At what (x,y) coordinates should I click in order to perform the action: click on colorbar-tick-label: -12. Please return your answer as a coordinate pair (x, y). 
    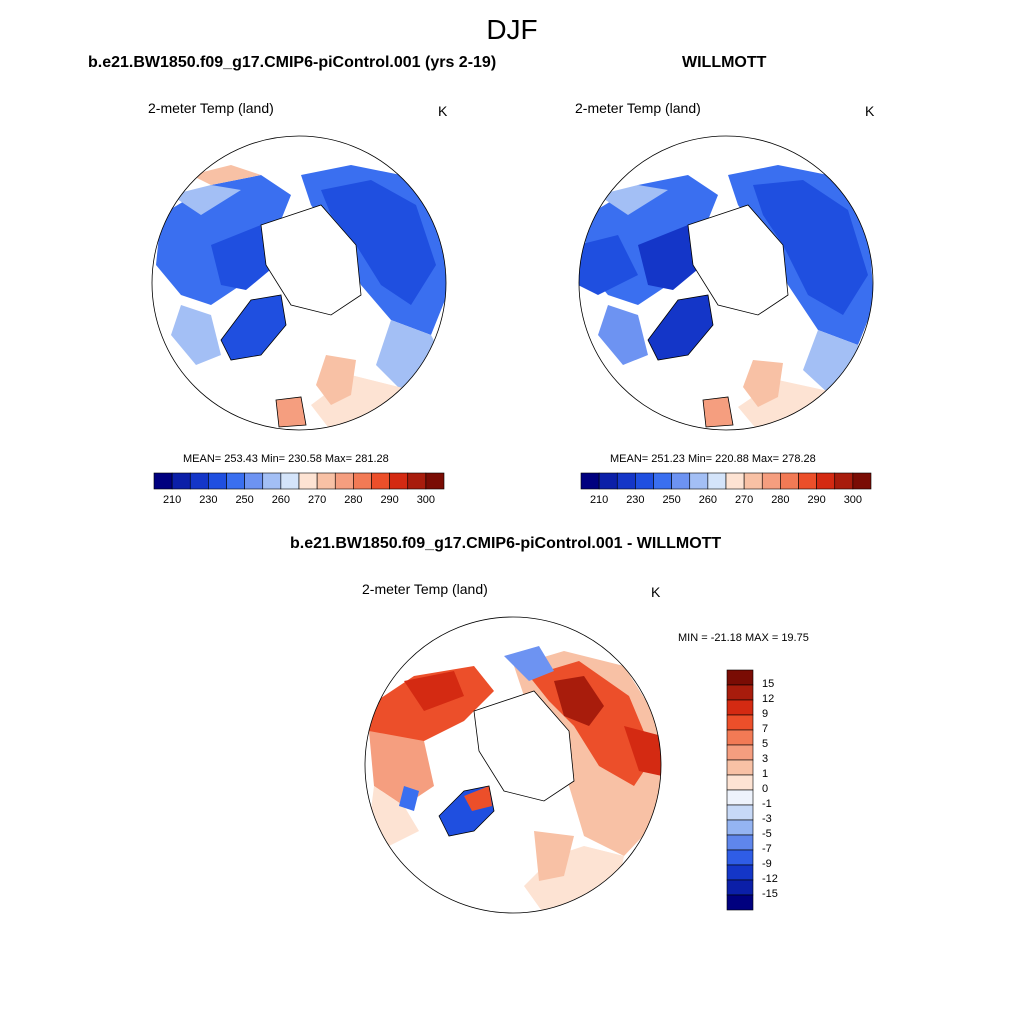
    Looking at the image, I should click on (770, 879).